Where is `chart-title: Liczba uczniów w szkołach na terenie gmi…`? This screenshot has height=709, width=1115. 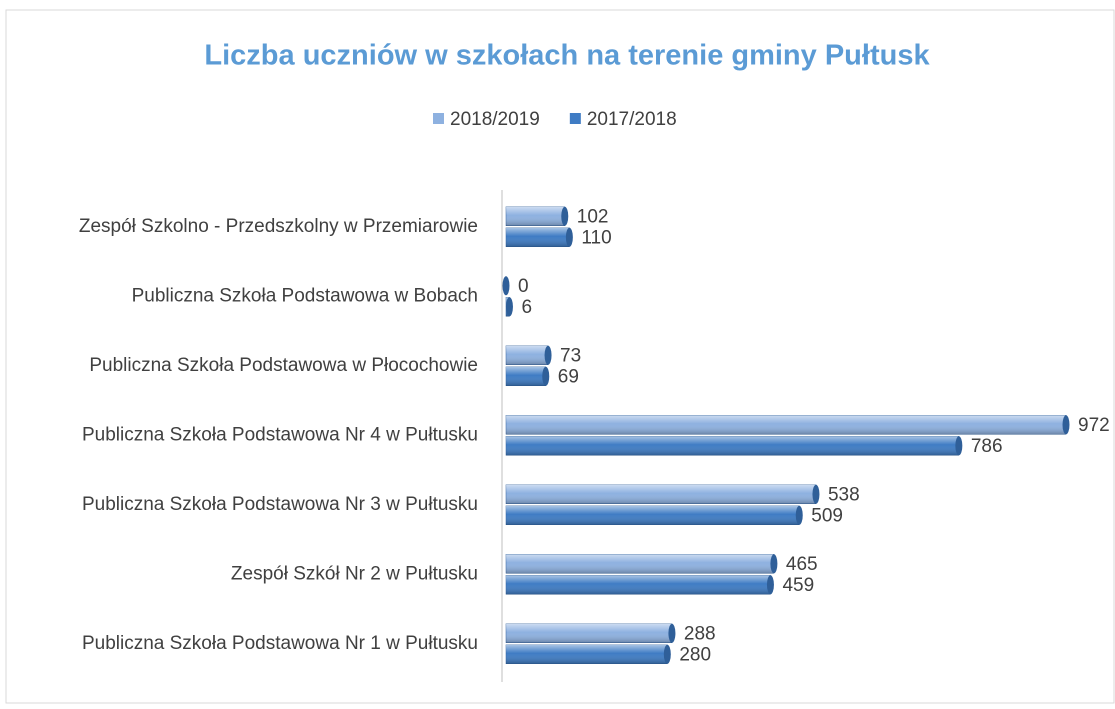 chart-title: Liczba uczniów w szkołach na terenie gmi… is located at coordinates (567, 56).